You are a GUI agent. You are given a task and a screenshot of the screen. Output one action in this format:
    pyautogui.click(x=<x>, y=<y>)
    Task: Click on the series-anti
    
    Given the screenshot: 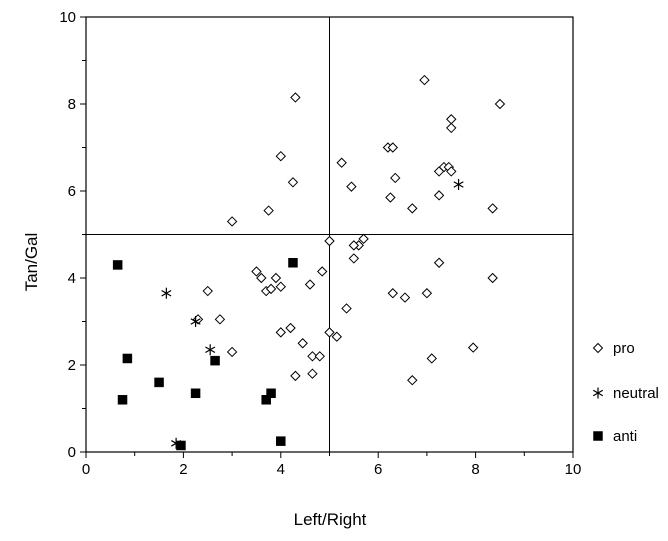 What is the action you would take?
    pyautogui.click(x=205, y=354)
    